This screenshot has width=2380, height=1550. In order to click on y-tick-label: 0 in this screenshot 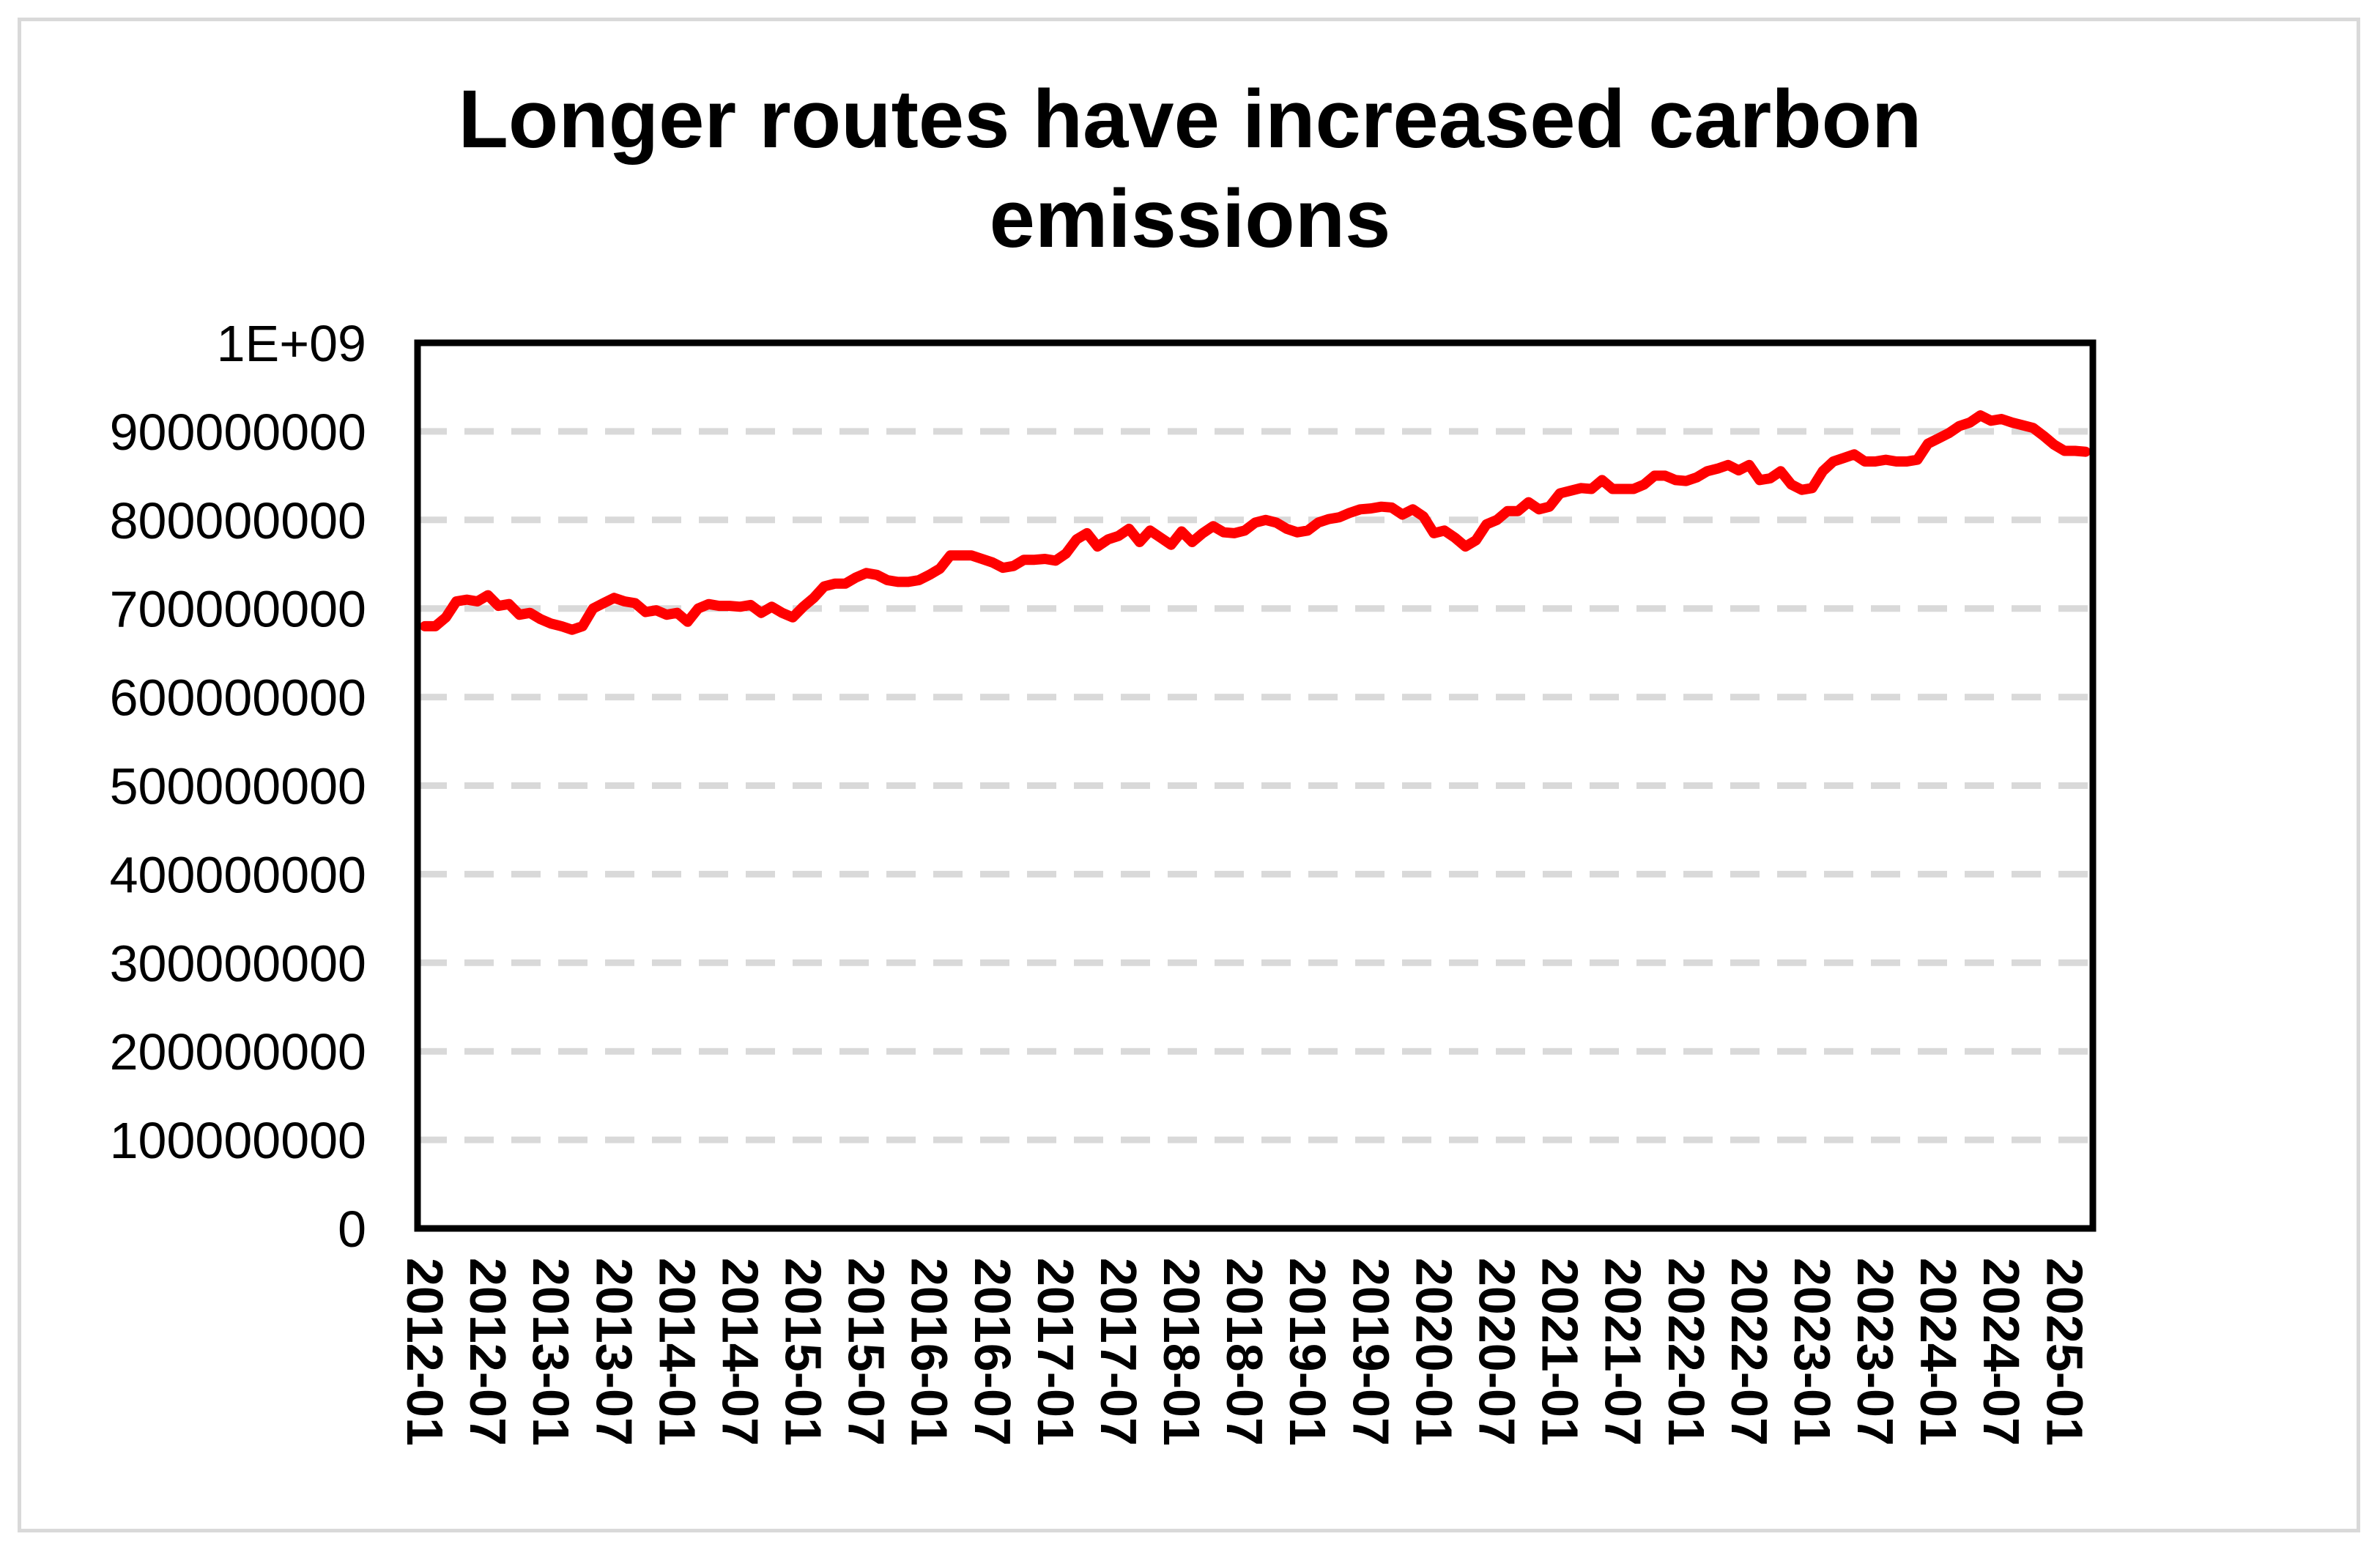, I will do `click(352, 1229)`.